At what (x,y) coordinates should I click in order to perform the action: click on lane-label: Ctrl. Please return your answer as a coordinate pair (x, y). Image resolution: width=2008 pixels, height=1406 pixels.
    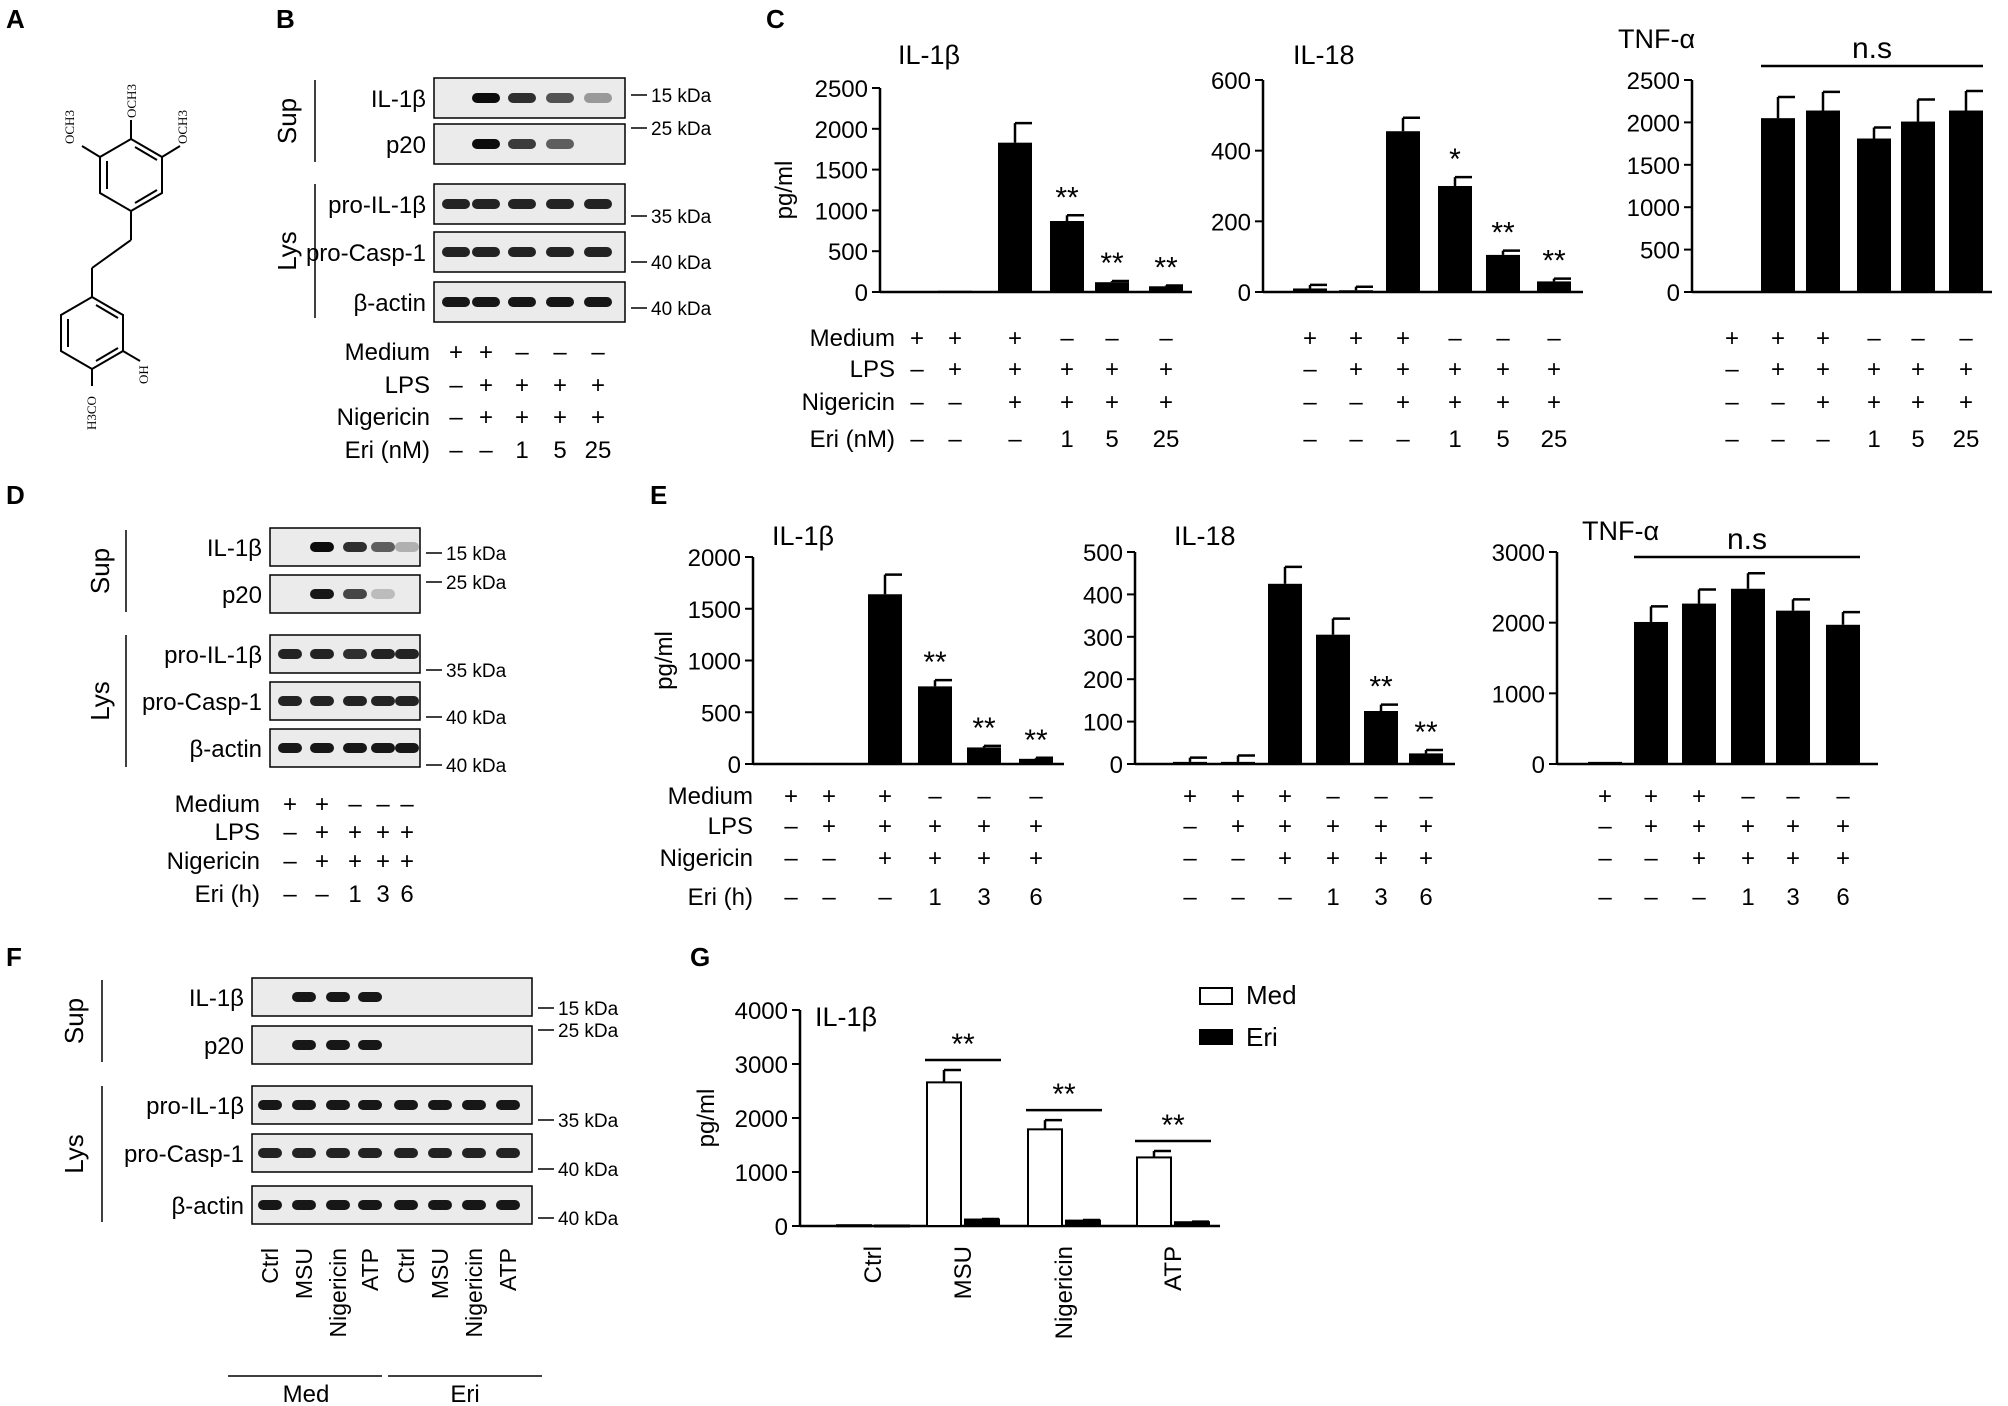
    Looking at the image, I should click on (406, 1266).